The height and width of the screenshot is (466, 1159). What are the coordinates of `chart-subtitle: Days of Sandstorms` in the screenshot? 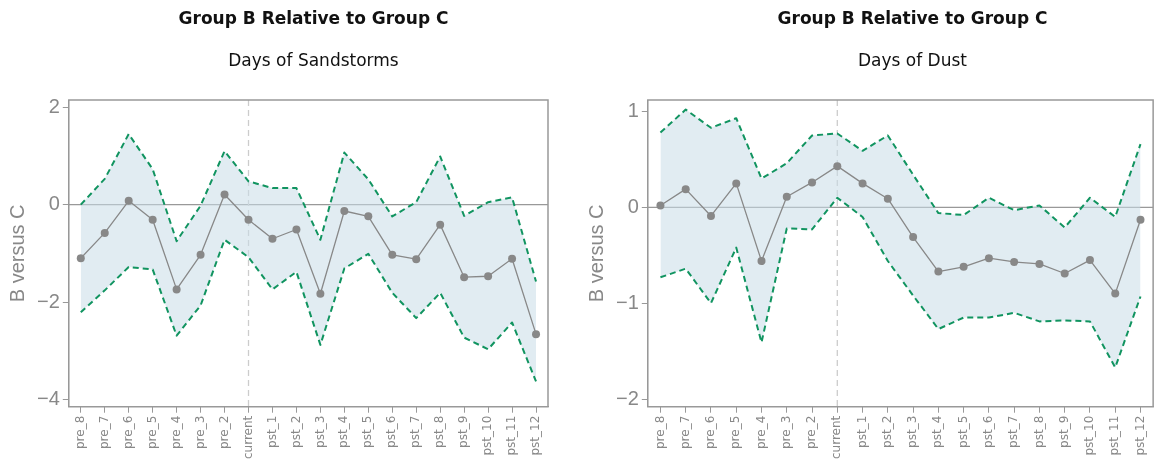 It's located at (313, 60).